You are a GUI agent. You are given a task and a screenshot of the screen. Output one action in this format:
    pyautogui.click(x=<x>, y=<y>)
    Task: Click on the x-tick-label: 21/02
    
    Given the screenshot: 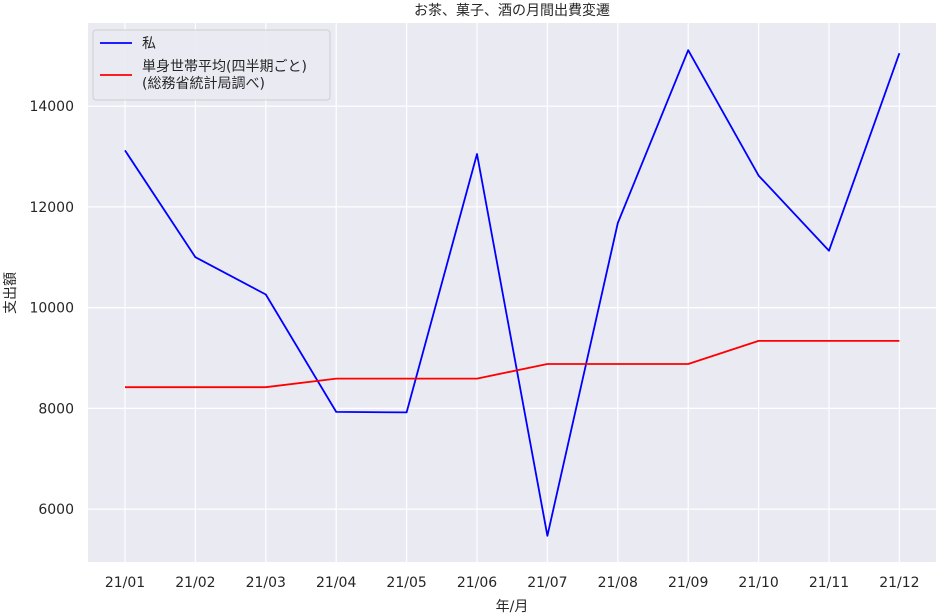 What is the action you would take?
    pyautogui.click(x=195, y=583)
    